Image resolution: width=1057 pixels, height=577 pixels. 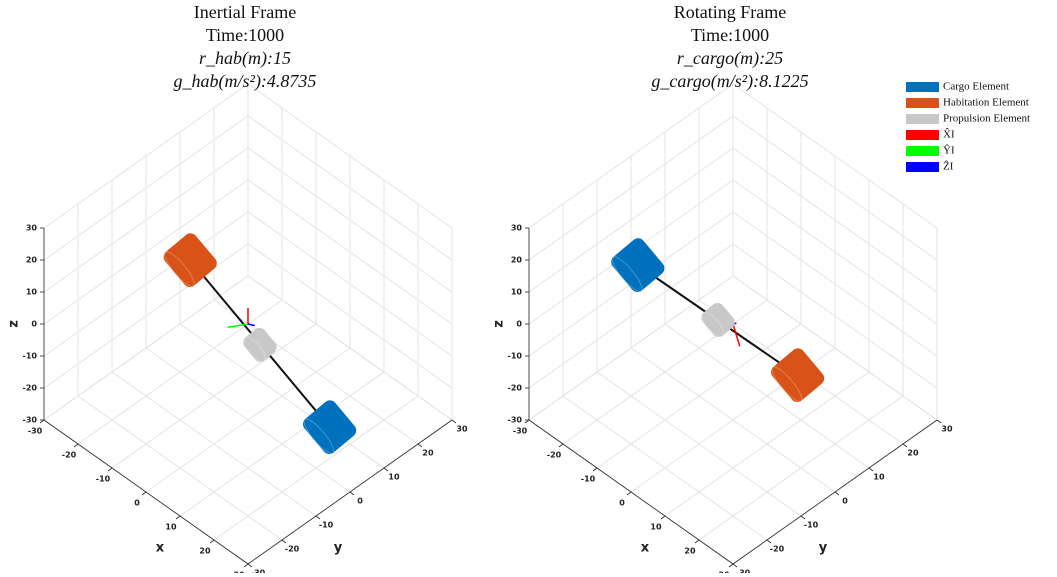 I want to click on z-tick-label: -20, so click(x=515, y=388).